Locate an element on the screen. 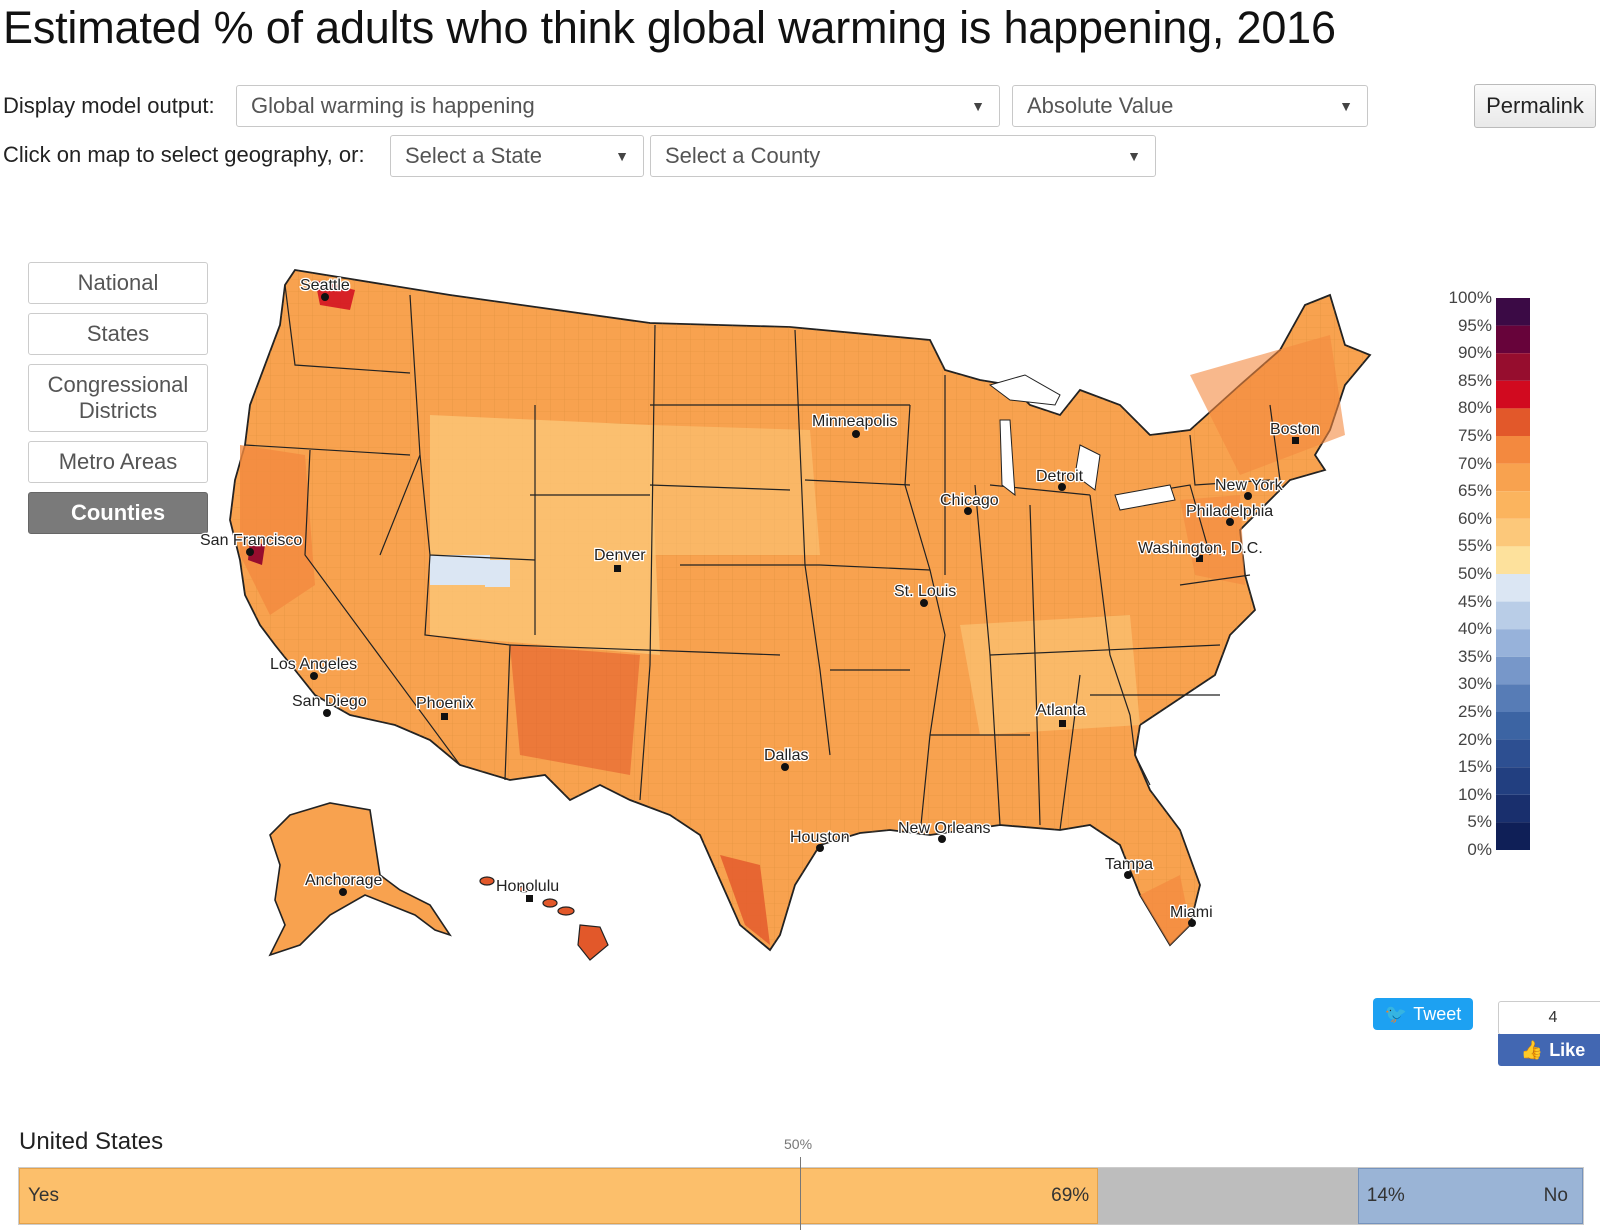 Image resolution: width=1600 pixels, height=1230 pixels. city-tampa: Tampa is located at coordinates (1129, 867).